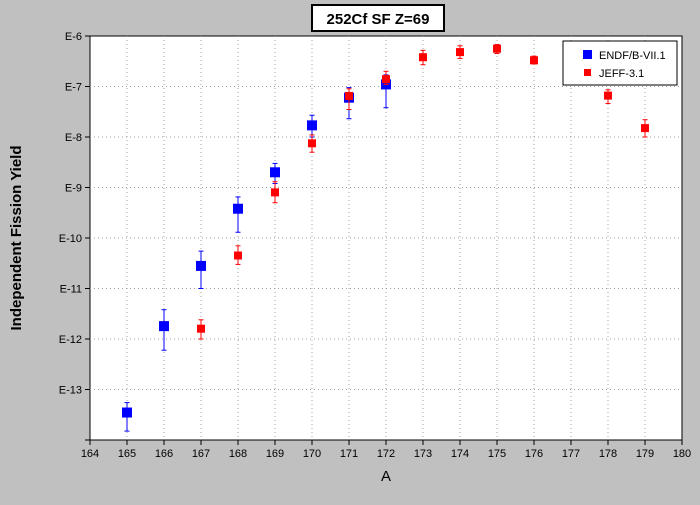 This screenshot has height=505, width=700. What do you see at coordinates (275, 454) in the screenshot?
I see `x-tick-label: 169` at bounding box center [275, 454].